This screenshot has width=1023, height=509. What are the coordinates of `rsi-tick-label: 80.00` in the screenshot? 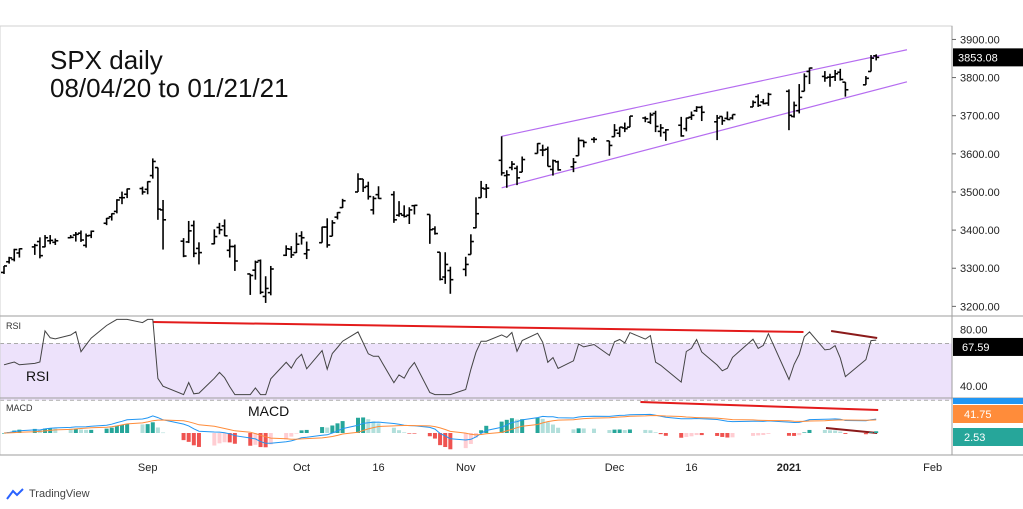 It's located at (974, 330).